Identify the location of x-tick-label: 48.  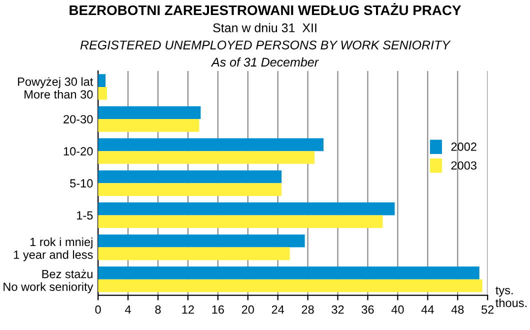
(457, 309).